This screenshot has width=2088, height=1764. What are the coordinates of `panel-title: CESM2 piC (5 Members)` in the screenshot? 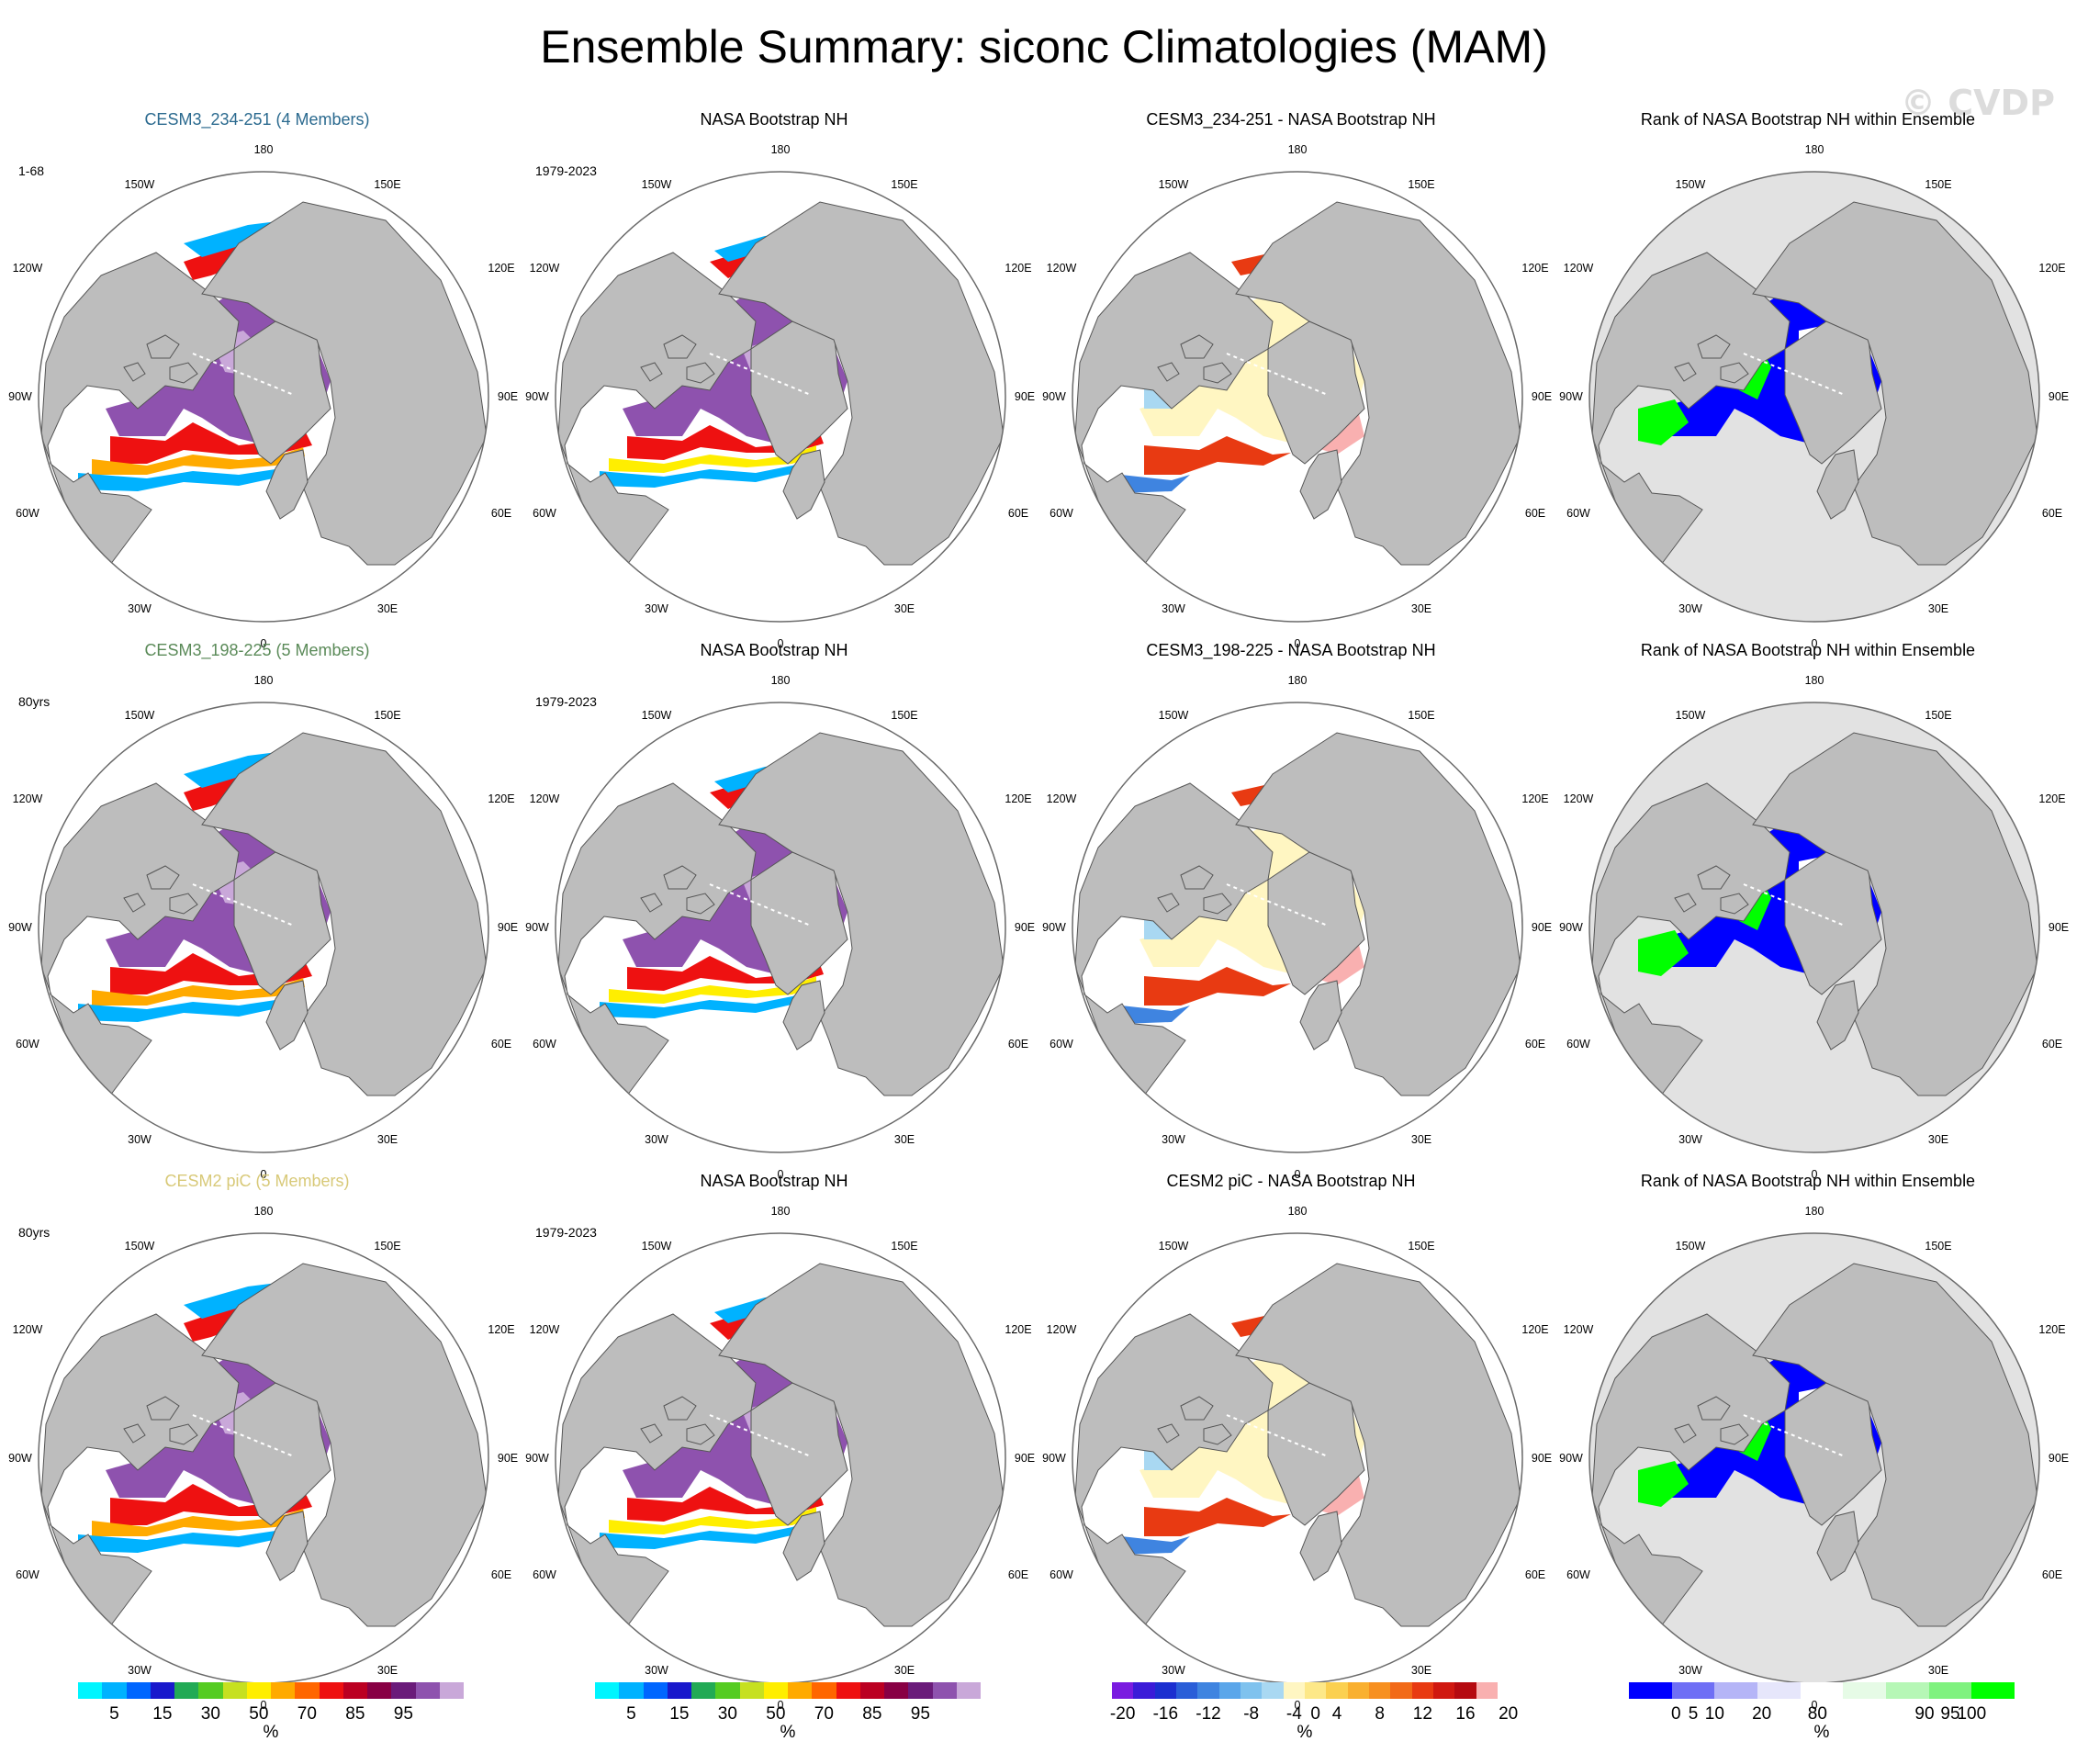 It's located at (257, 1181).